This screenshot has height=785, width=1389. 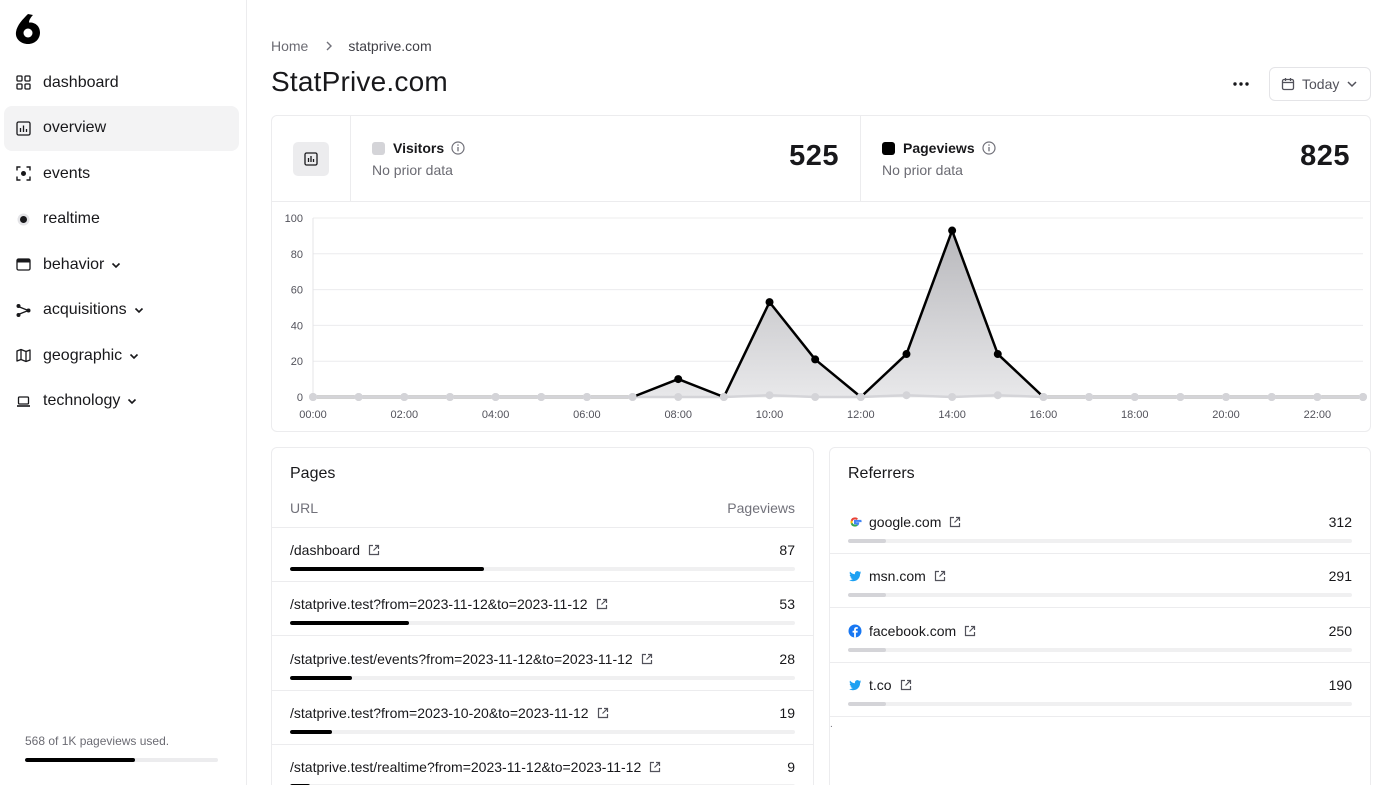 I want to click on chart-toggle-cell, so click(x=311, y=158).